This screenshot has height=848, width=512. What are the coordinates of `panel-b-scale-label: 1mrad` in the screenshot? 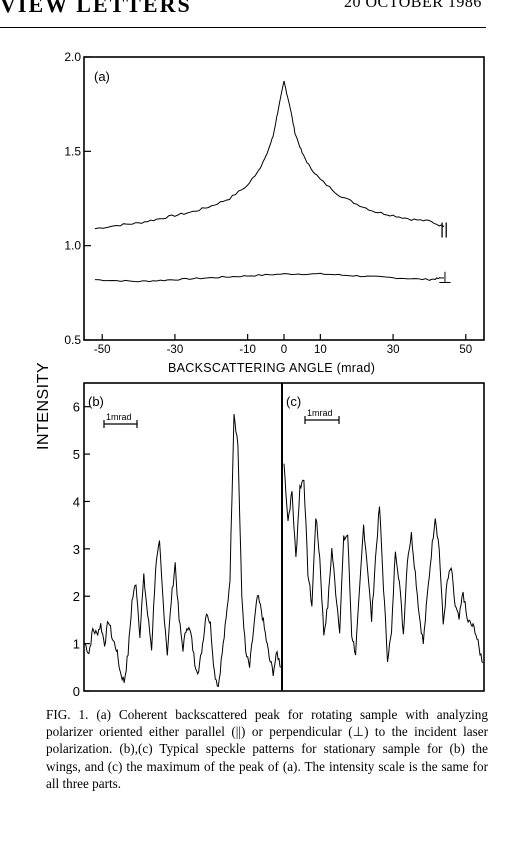 It's located at (119, 417).